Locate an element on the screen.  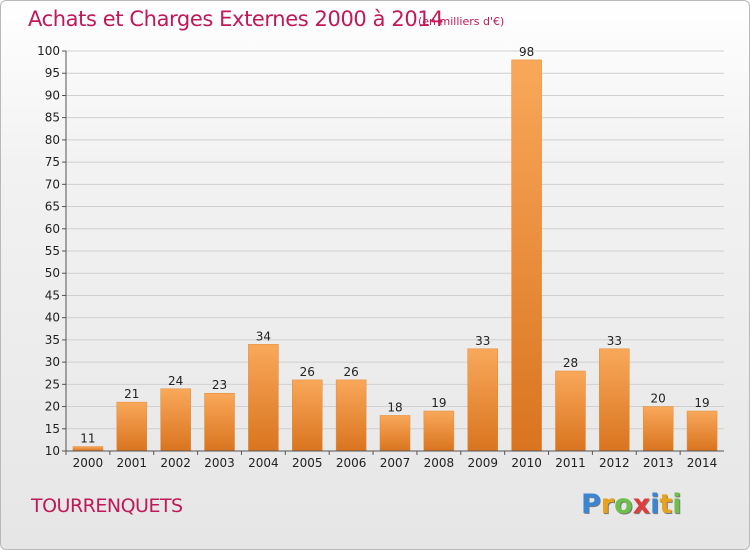
y-axis-ticks: 10 15 20 25 30 35 40 45 50 55 60 65 70 75 80 85 90 95 100 is located at coordinates (51, 251).